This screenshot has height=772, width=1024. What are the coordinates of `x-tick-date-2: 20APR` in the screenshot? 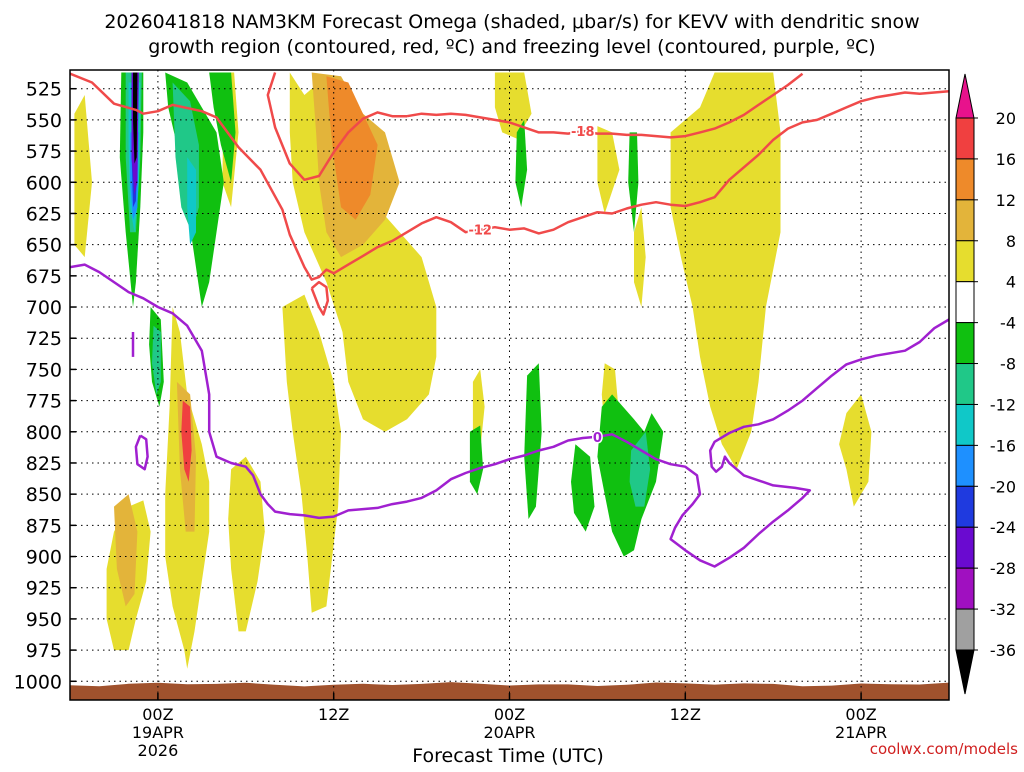 It's located at (509, 732).